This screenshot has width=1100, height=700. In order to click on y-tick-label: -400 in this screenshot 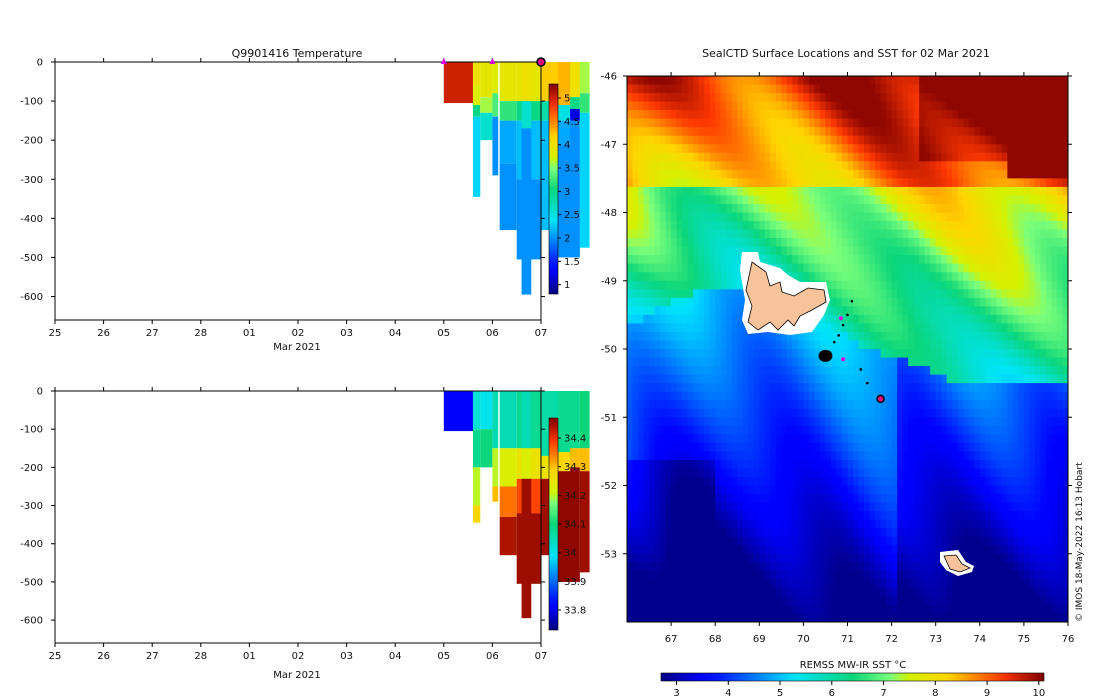, I will do `click(31, 544)`.